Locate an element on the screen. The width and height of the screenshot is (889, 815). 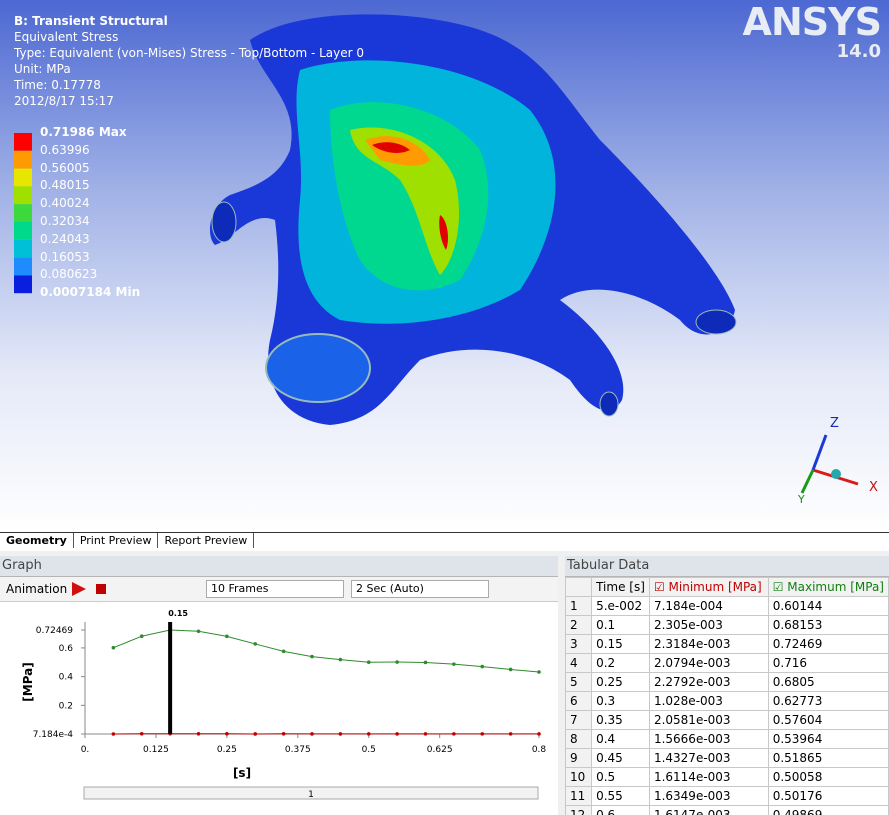
cell: 5.e-002 is located at coordinates (620, 606).